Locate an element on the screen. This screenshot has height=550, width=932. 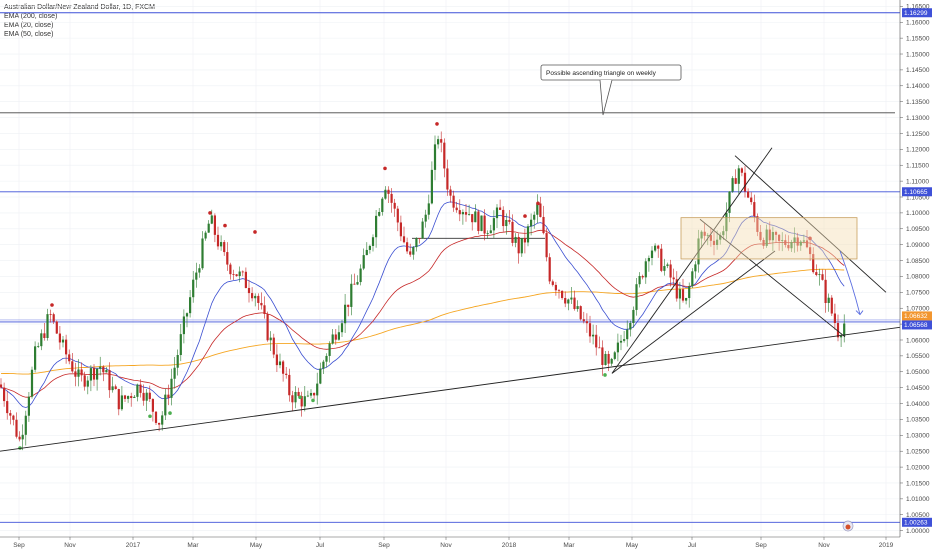
annotation-pointer is located at coordinates (606, 97).